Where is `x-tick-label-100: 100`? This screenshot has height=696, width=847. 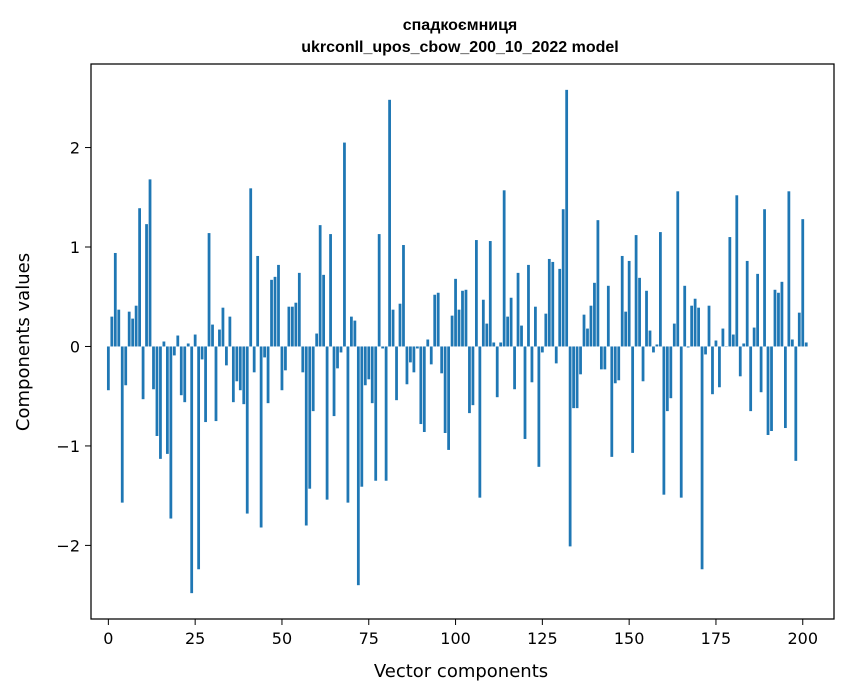 x-tick-label-100: 100 is located at coordinates (455, 638).